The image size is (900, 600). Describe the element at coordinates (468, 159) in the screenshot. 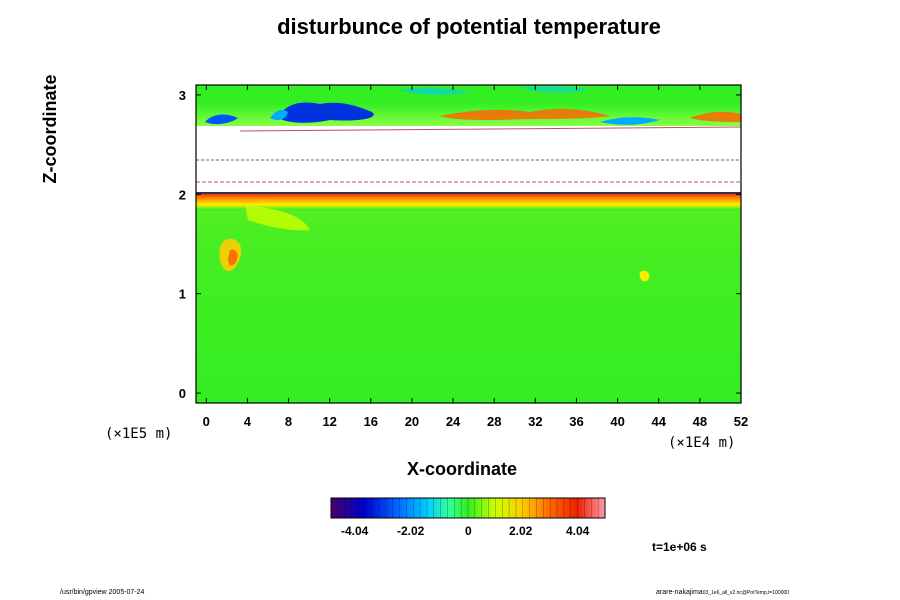

I see `empty-region` at that location.